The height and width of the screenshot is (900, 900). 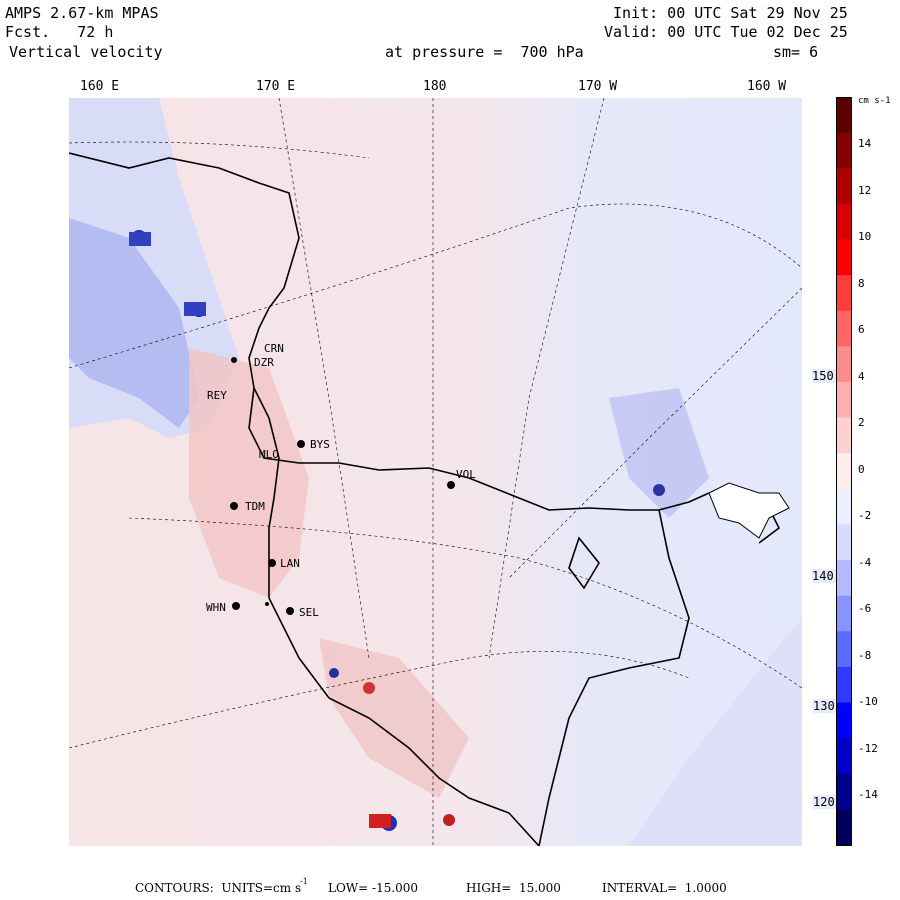 I want to click on lon-label: 170 W, so click(x=598, y=86).